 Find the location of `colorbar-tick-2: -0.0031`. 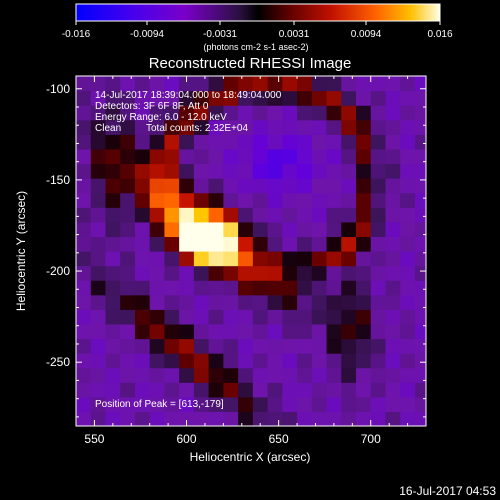

colorbar-tick-2: -0.0031 is located at coordinates (220, 34).